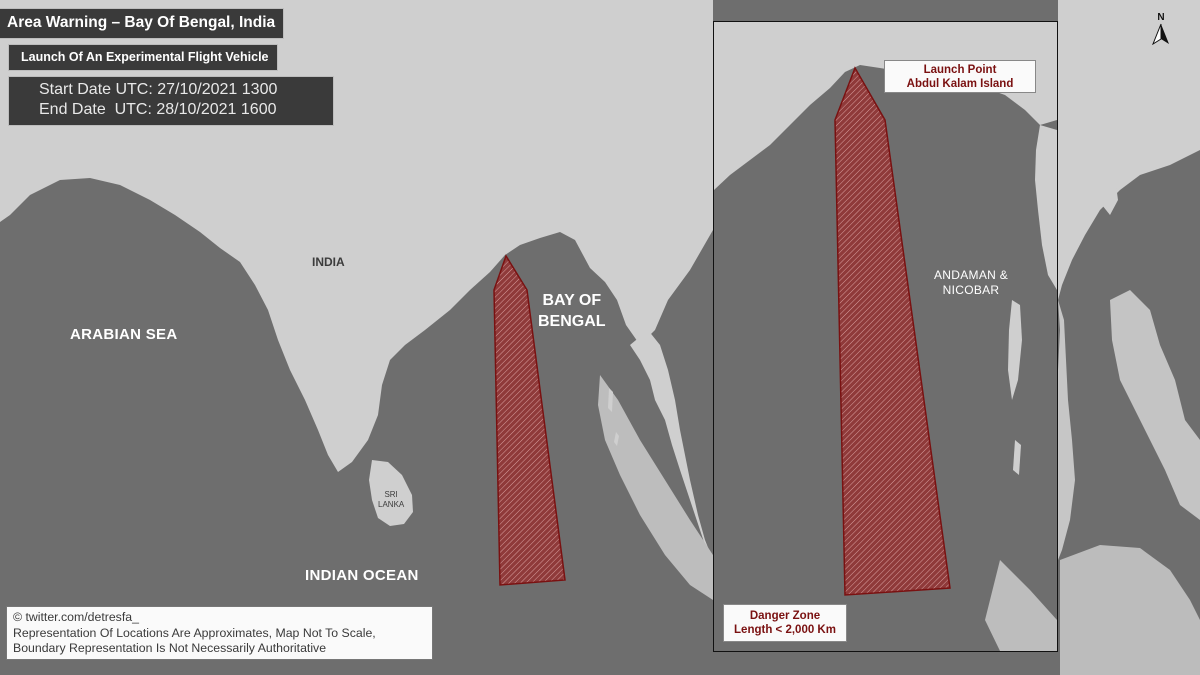 The image size is (1200, 675). Describe the element at coordinates (1021, 605) in the screenshot. I see `inset-sumatra` at that location.